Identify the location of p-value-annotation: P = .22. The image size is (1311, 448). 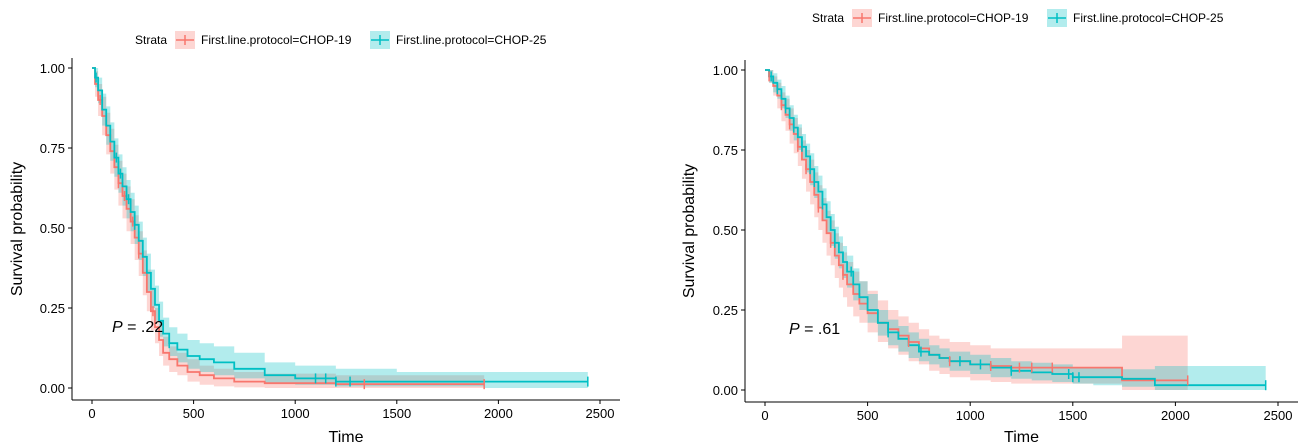
(137, 327).